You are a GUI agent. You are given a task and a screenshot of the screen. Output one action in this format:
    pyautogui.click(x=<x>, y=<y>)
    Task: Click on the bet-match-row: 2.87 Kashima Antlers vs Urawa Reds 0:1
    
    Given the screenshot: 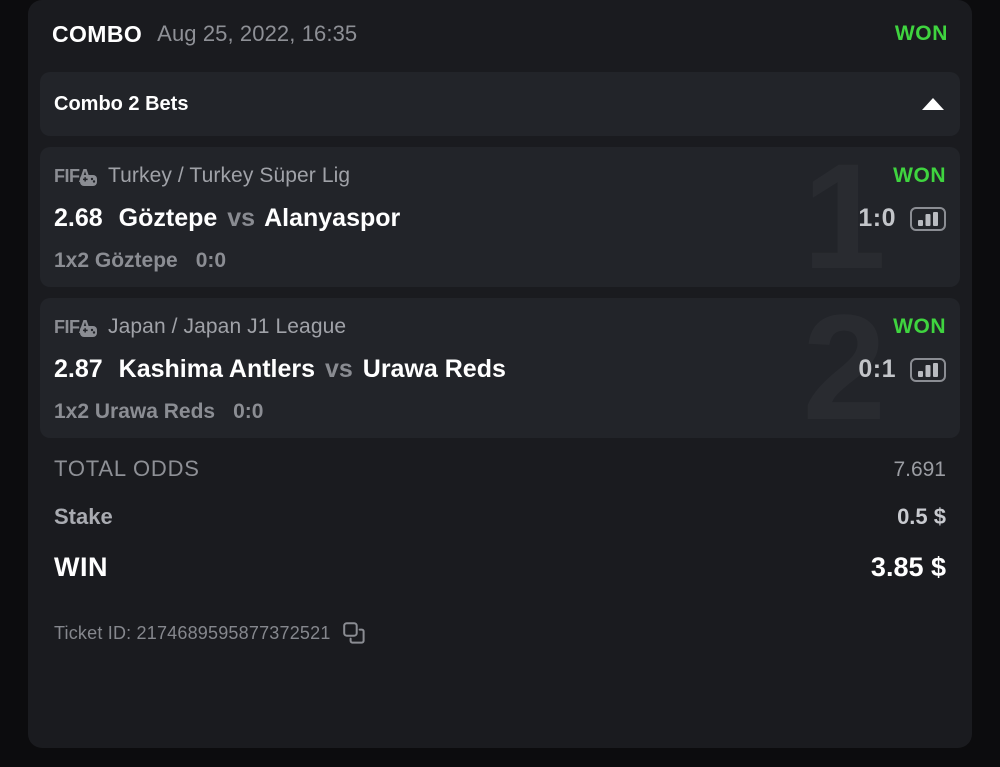 What is the action you would take?
    pyautogui.click(x=500, y=369)
    